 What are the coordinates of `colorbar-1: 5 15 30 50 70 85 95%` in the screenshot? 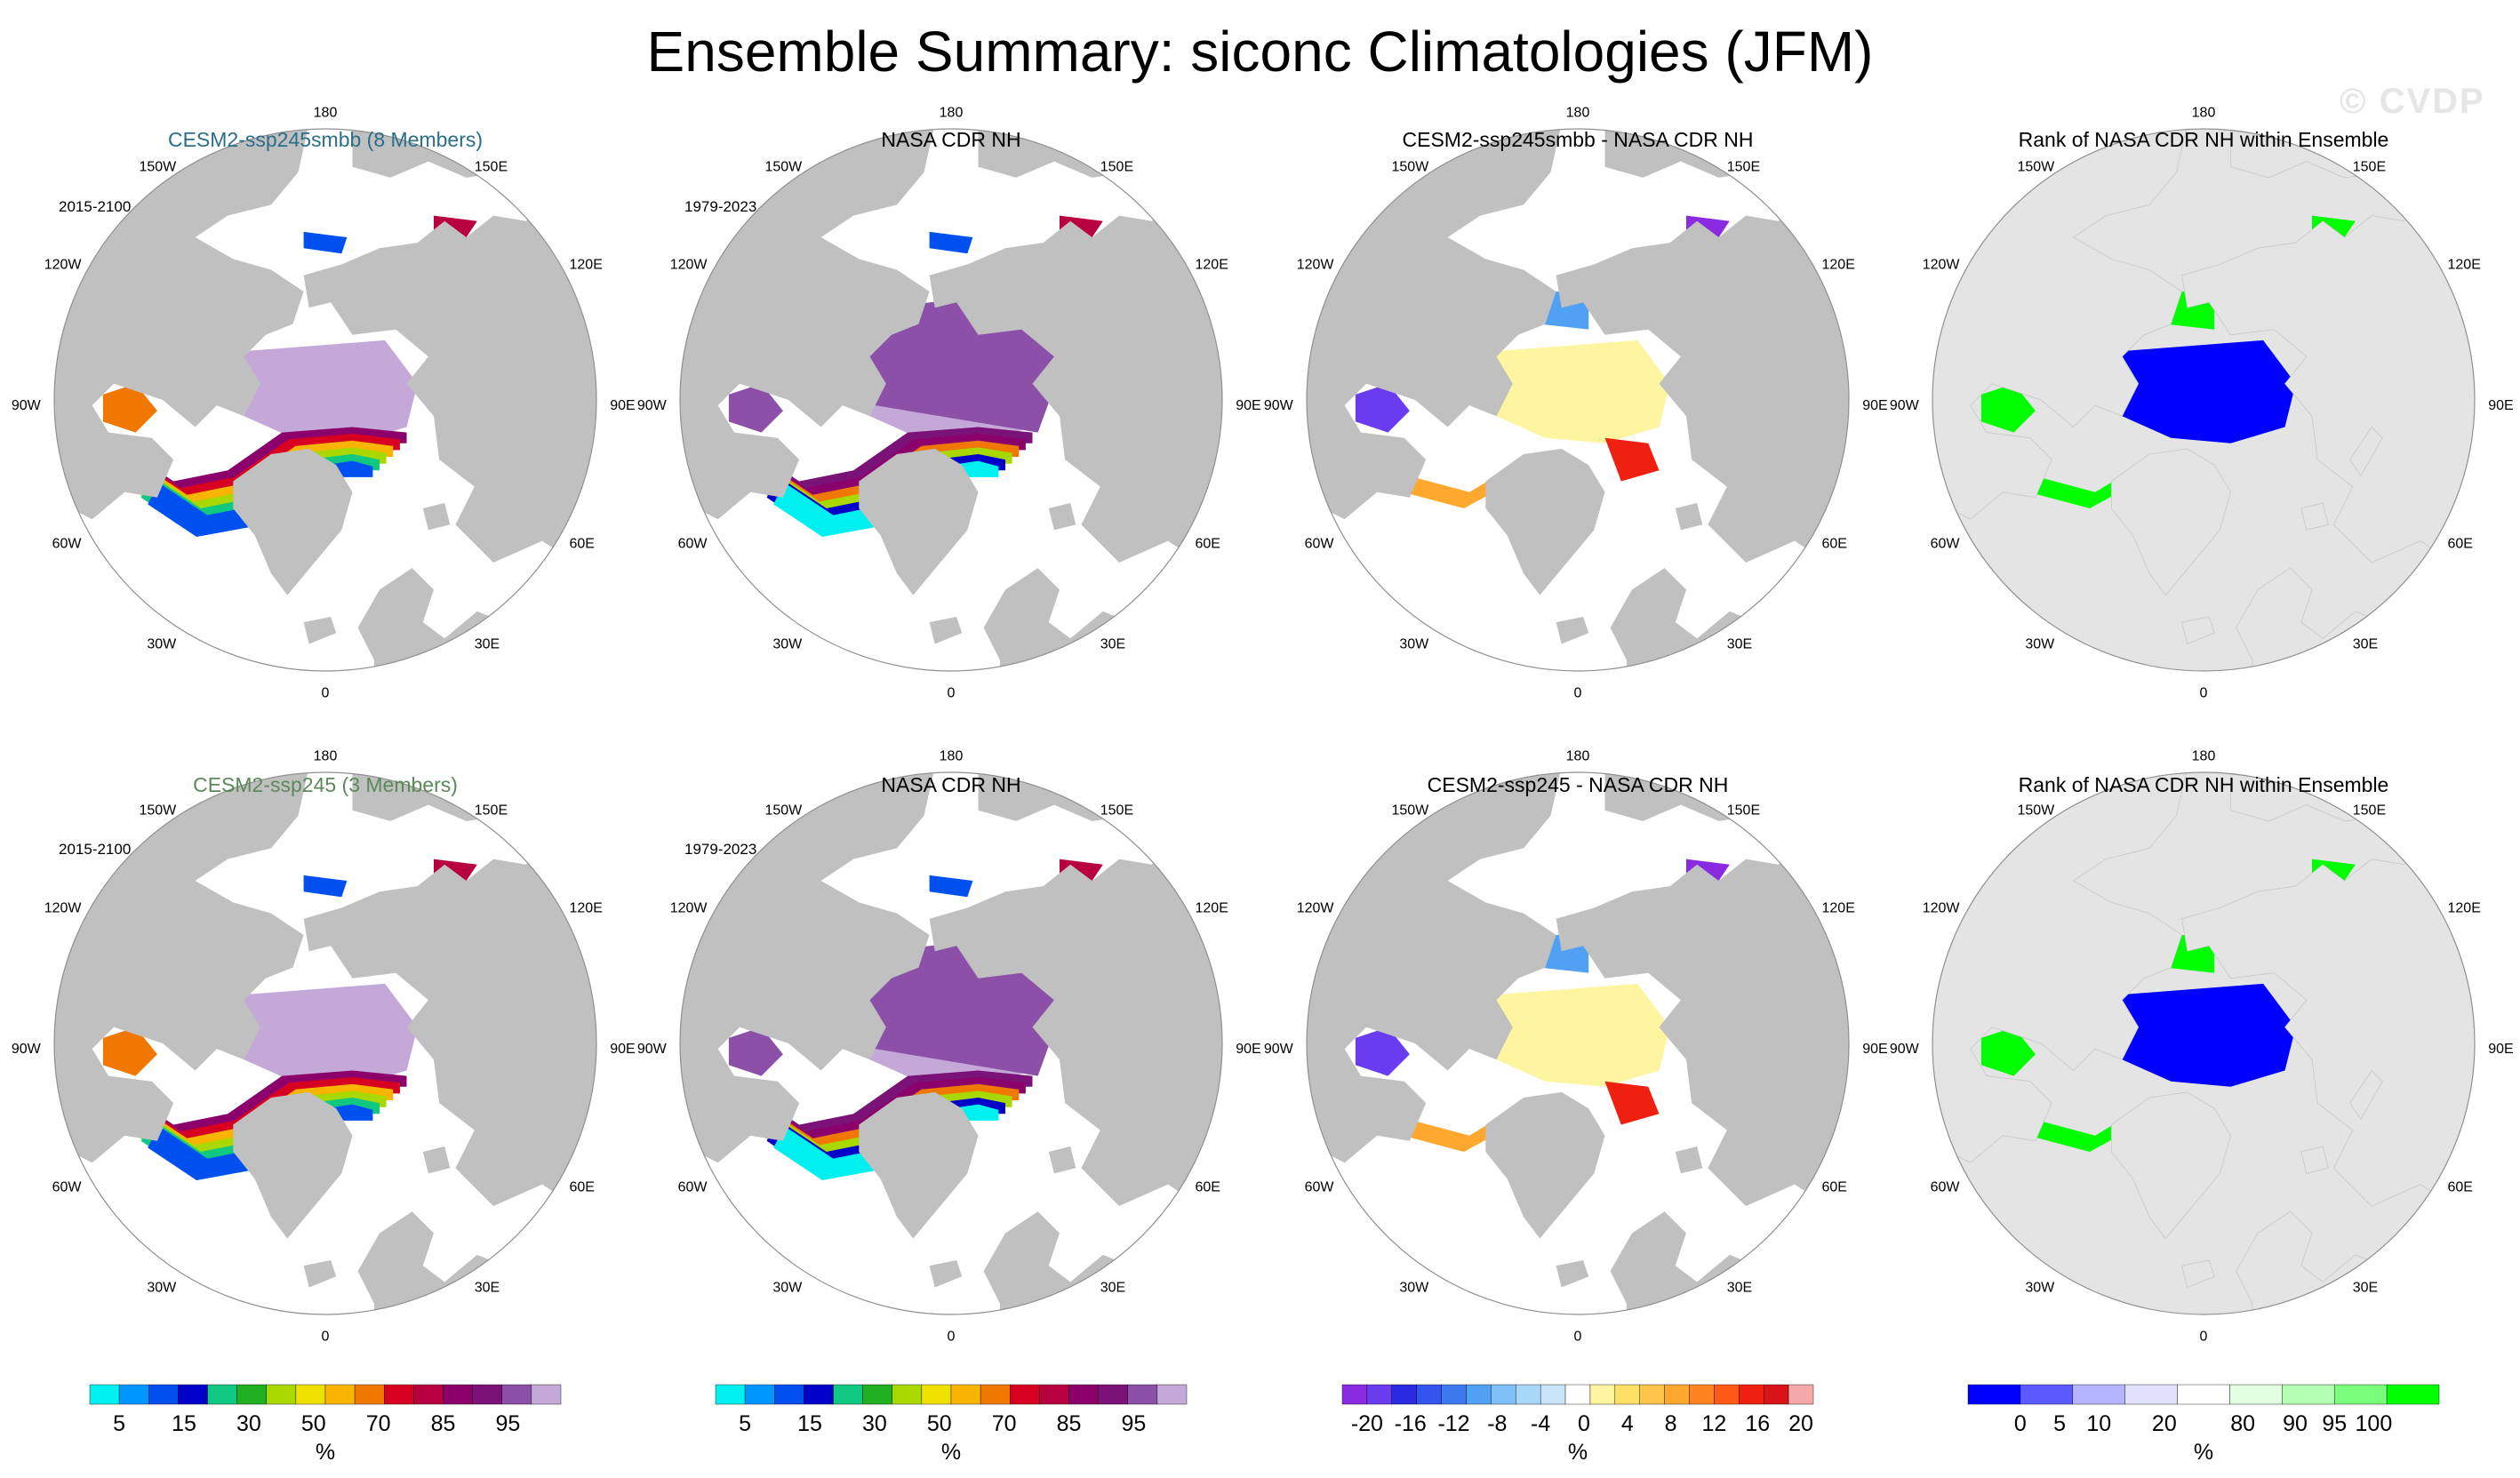 It's located at (325, 1424).